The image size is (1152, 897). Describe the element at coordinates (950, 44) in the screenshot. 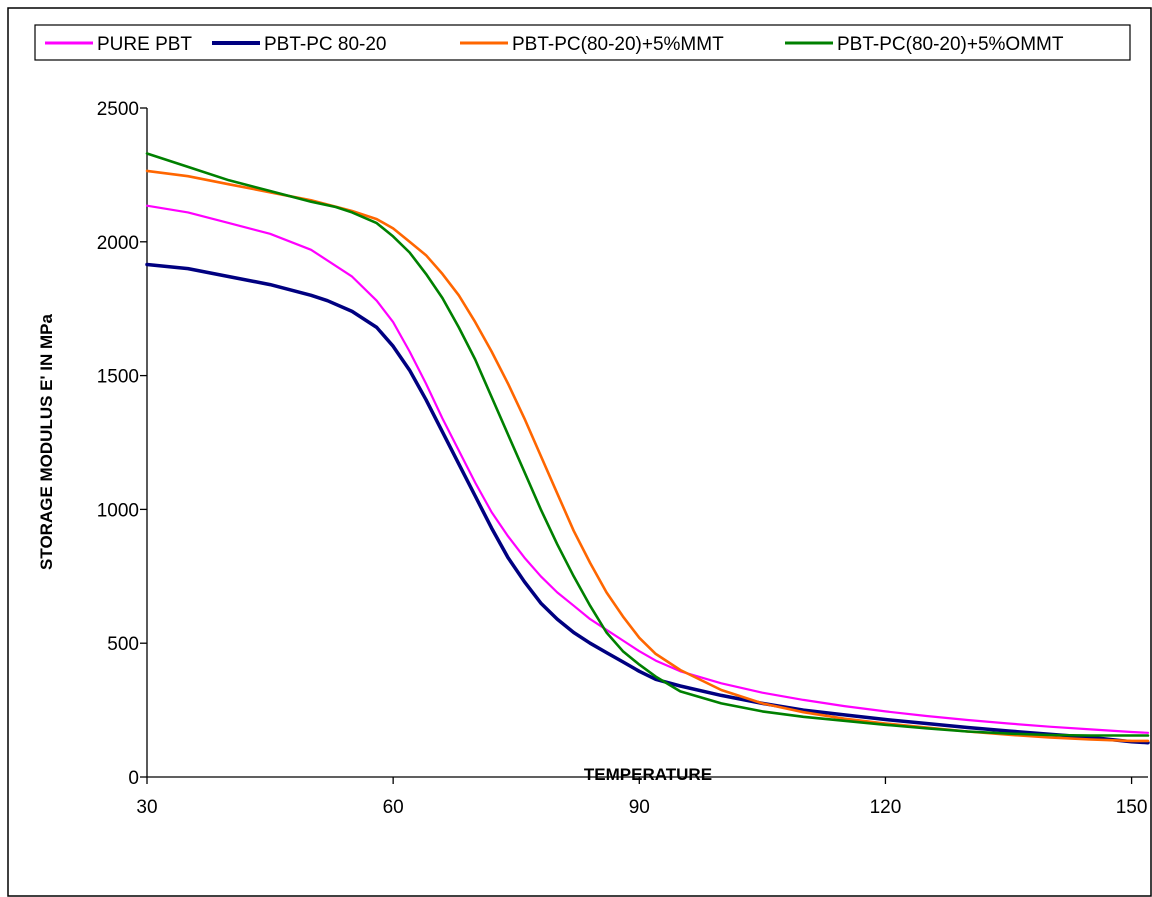

I see `legend-label-4: PBT-PC(80-20)+5%OMMT` at that location.